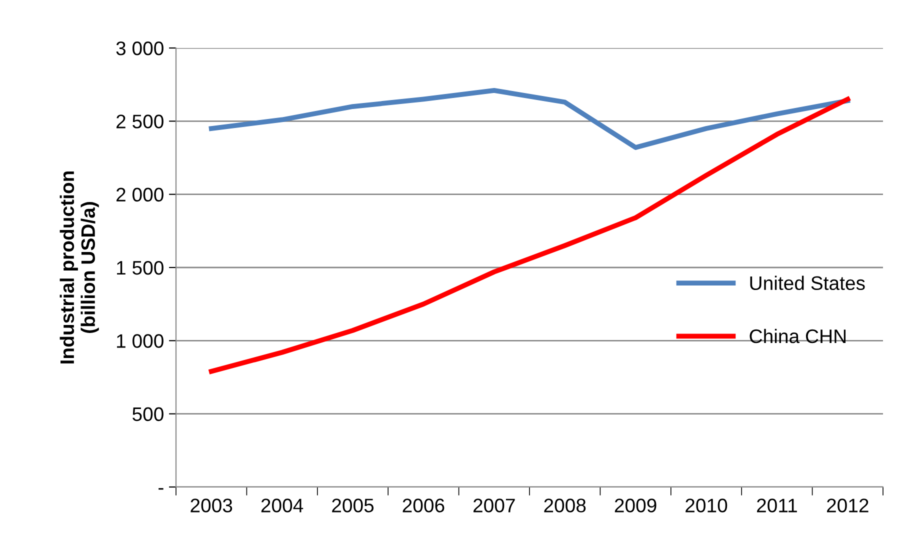 This screenshot has height=546, width=905. I want to click on x-tick-label: 2011, so click(777, 505).